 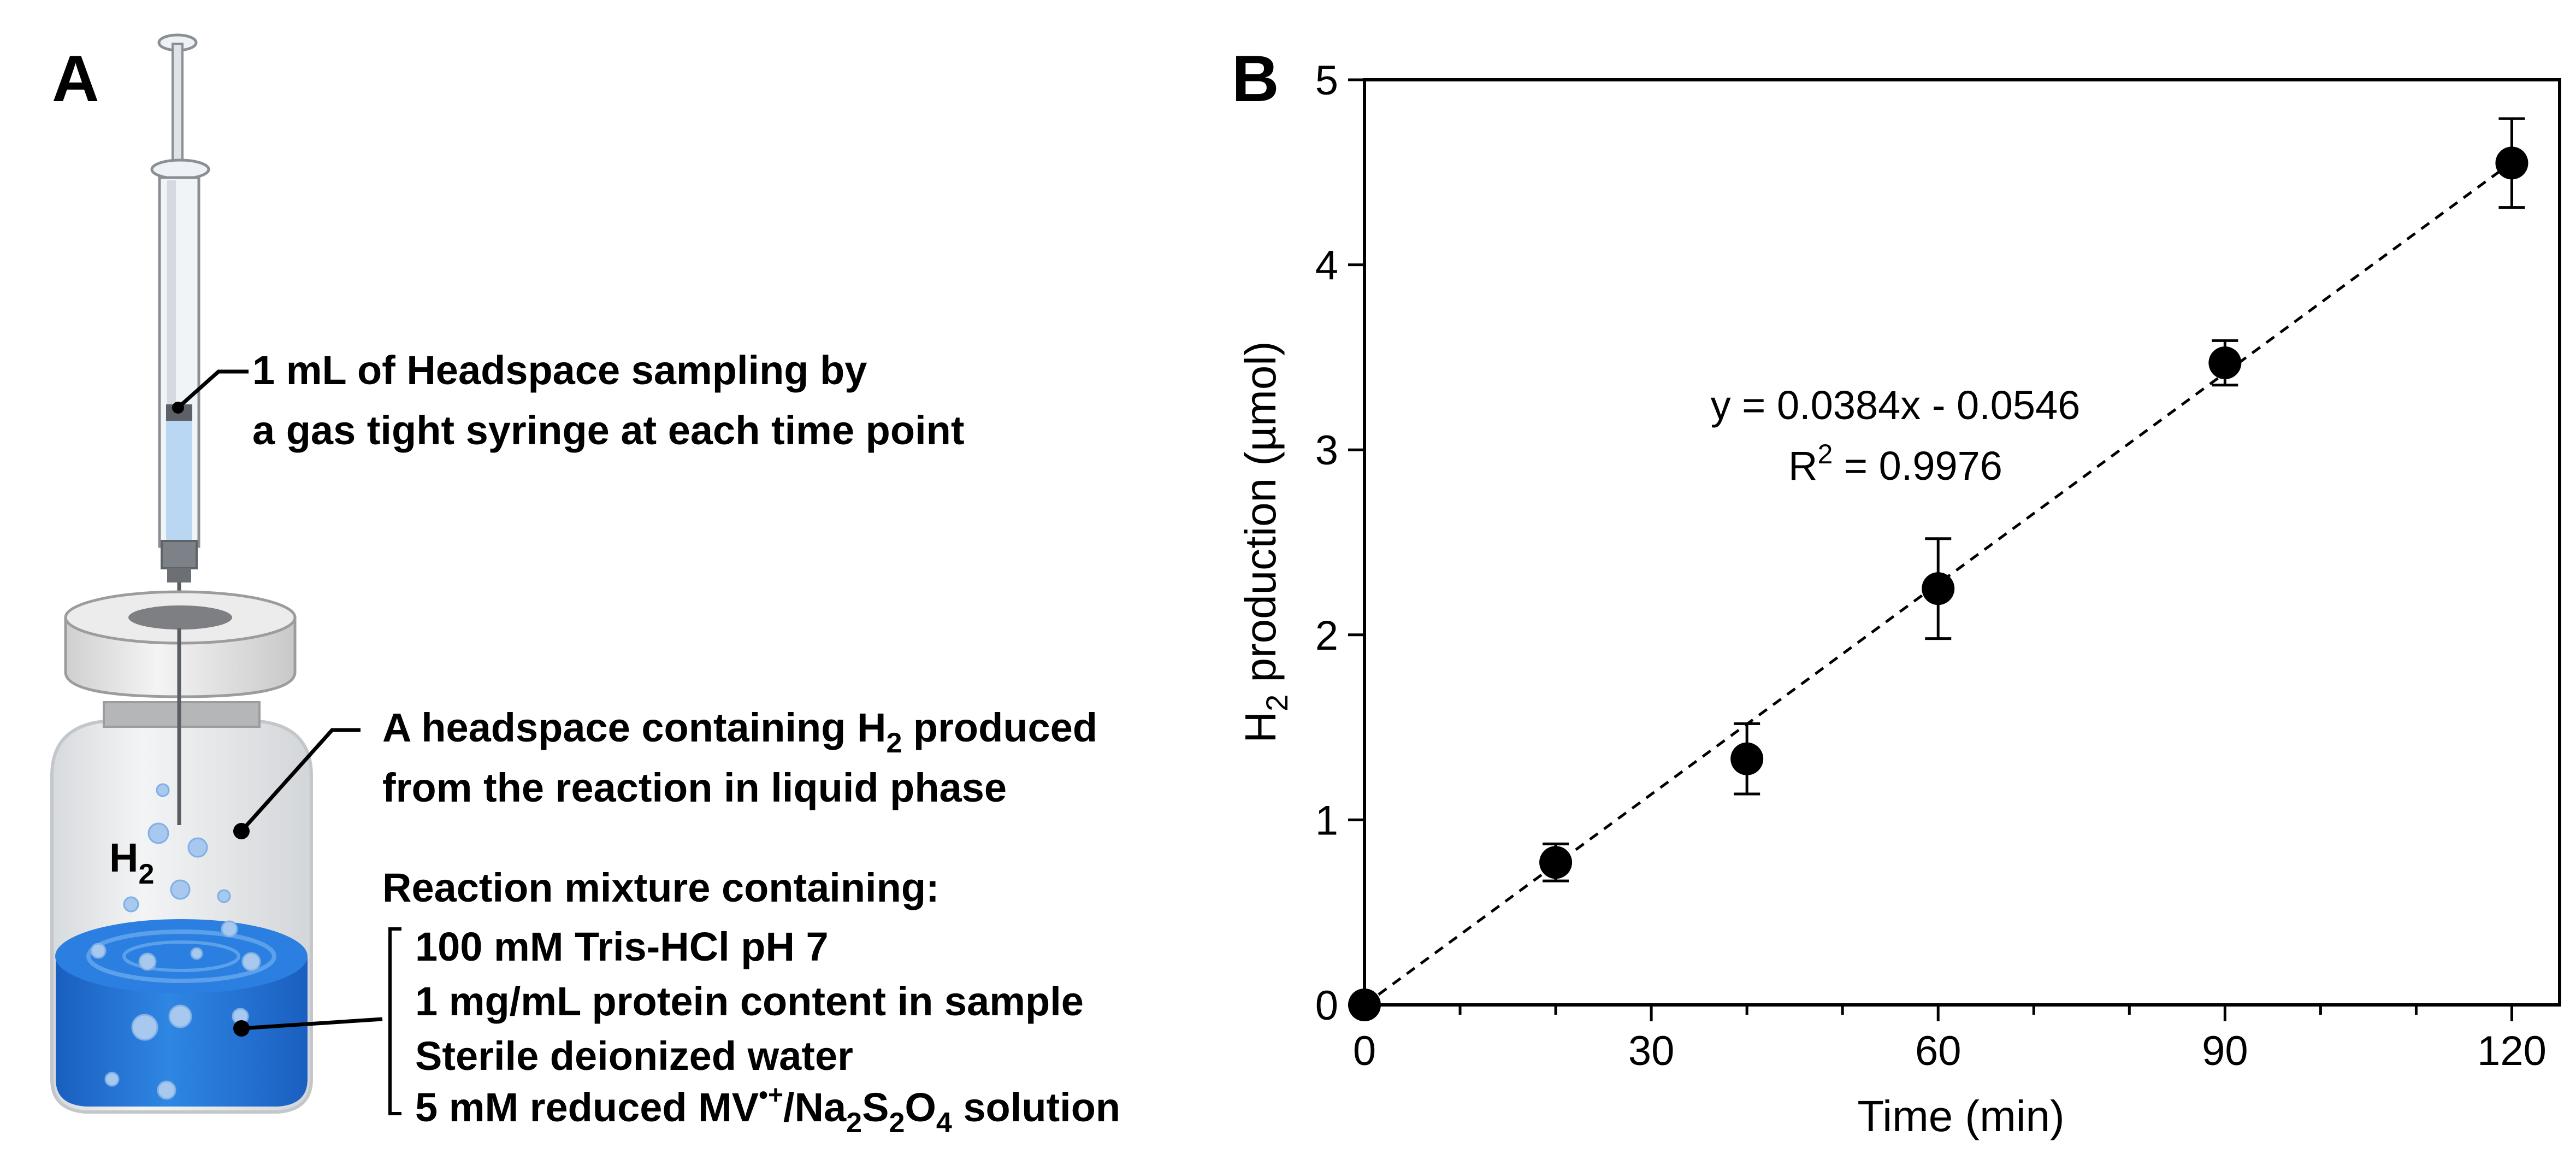 I want to click on headspace-label-line2: from the reaction in liquid phase, so click(x=694, y=788).